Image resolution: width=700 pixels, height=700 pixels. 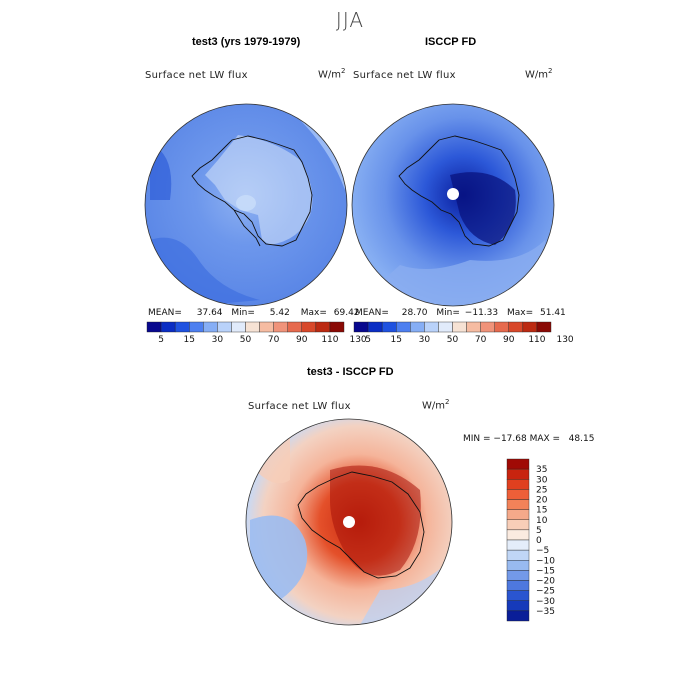 What do you see at coordinates (425, 340) in the screenshot?
I see `colorbar-obs-label: 30` at bounding box center [425, 340].